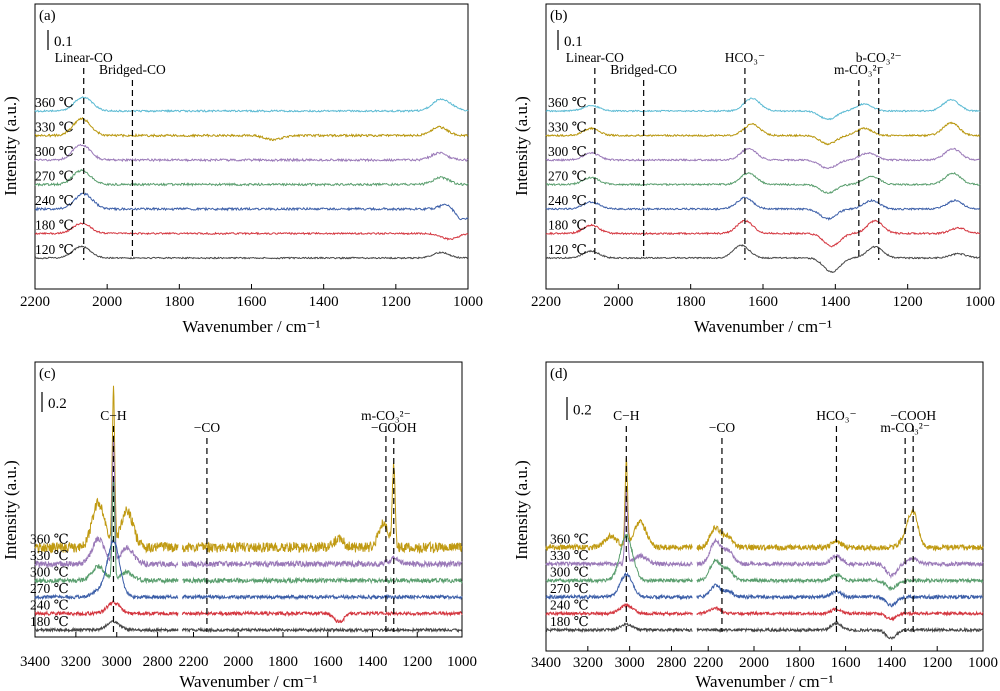 The width and height of the screenshot is (1000, 691). I want to click on series-label: 330 ℃, so click(567, 127).